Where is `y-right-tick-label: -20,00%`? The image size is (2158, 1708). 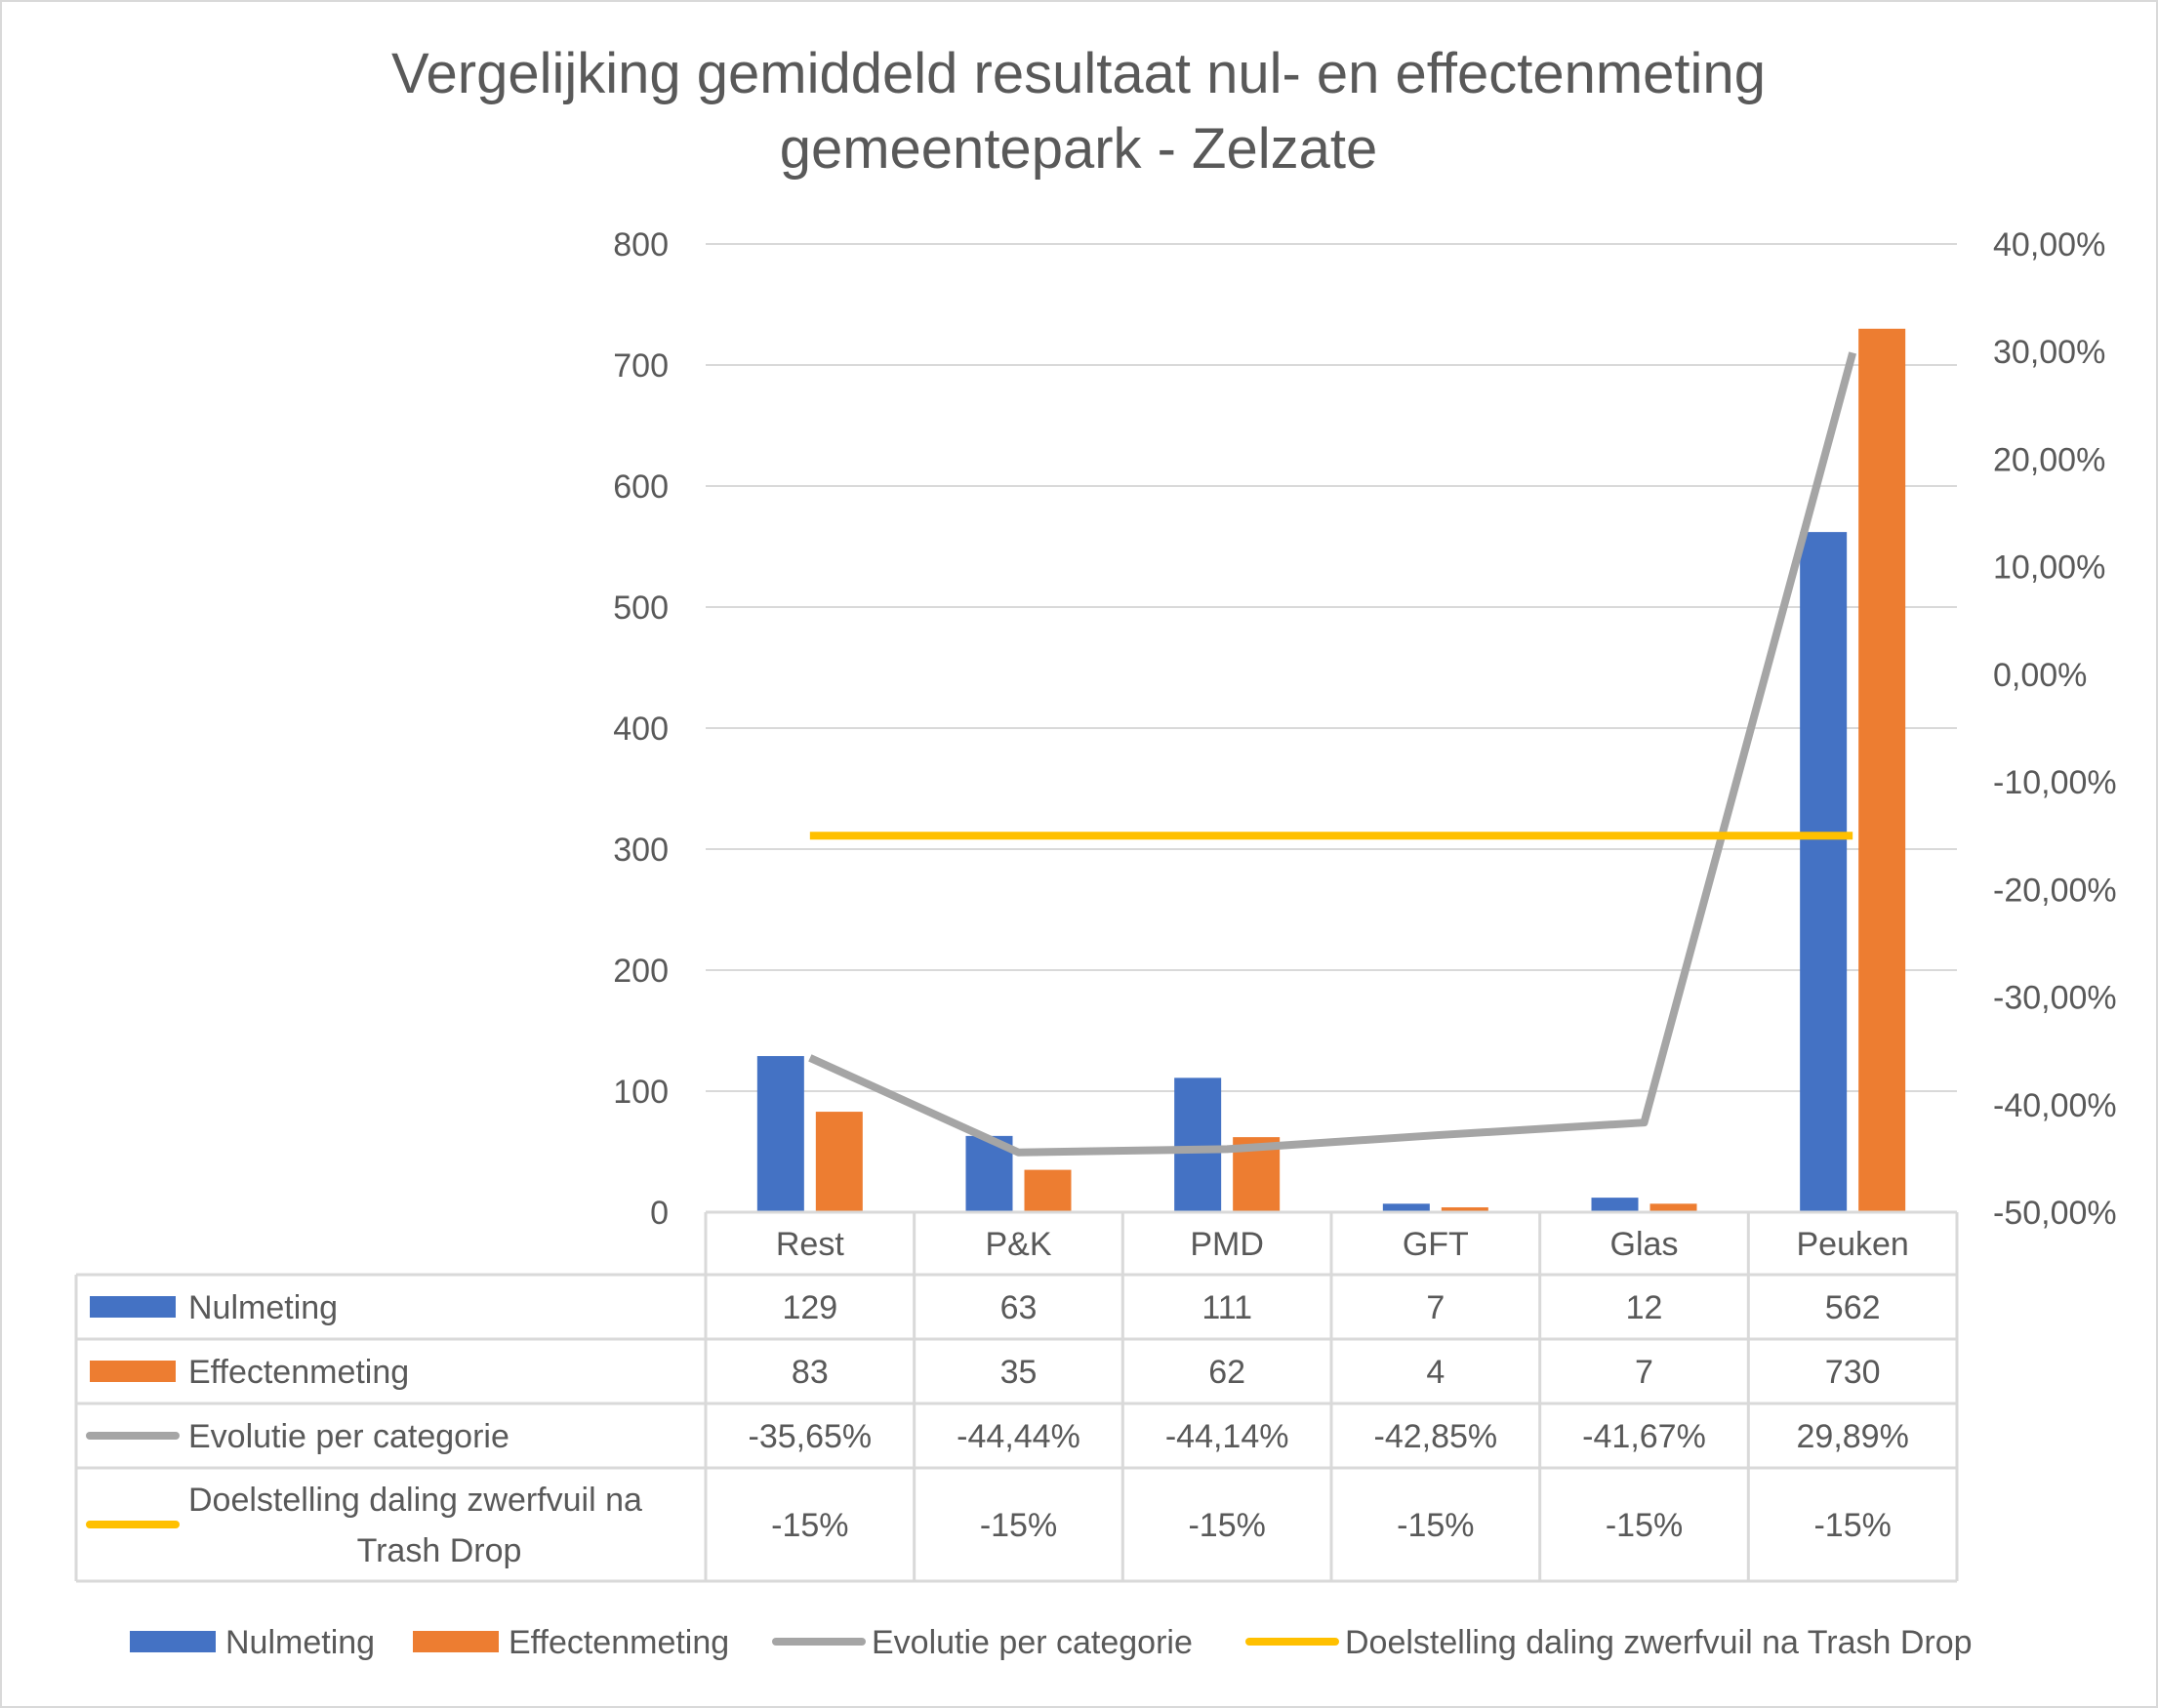 y-right-tick-label: -20,00% is located at coordinates (2055, 890).